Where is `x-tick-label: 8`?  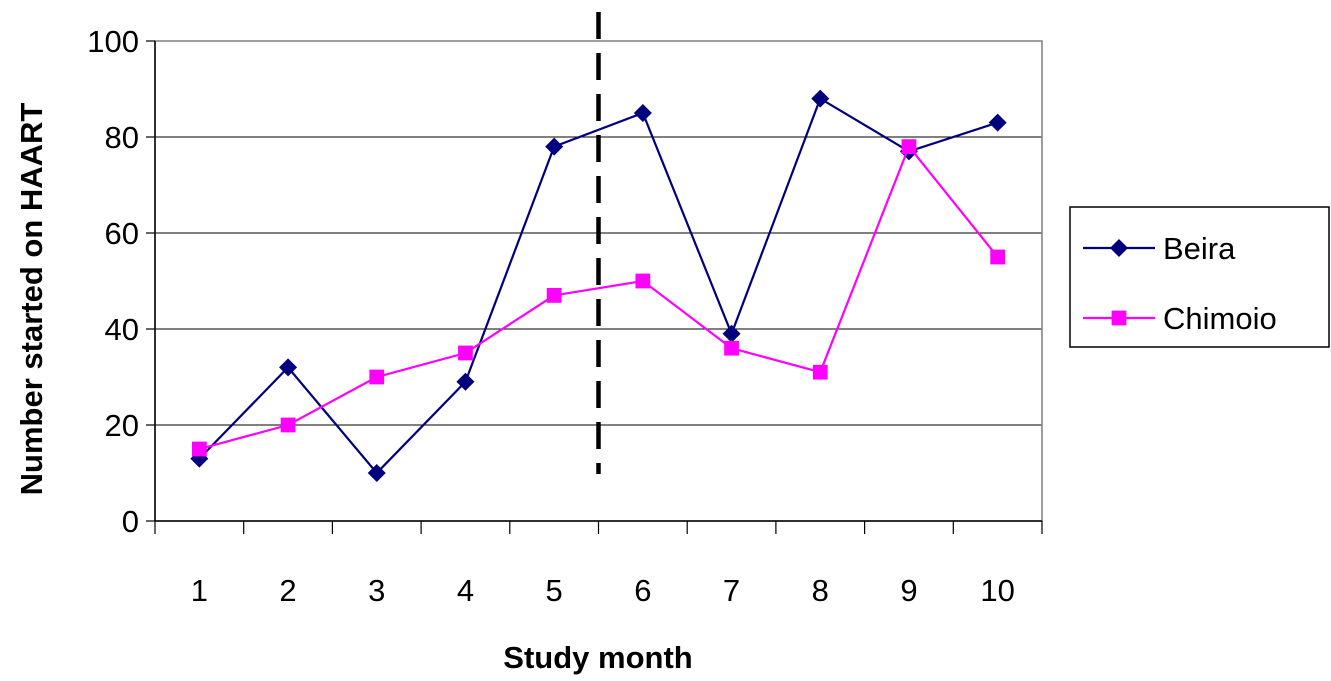
x-tick-label: 8 is located at coordinates (820, 590).